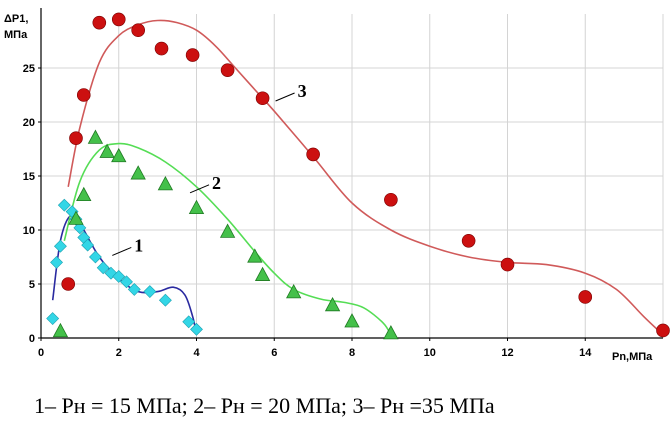 Image resolution: width=670 pixels, height=428 pixels. What do you see at coordinates (302, 91) in the screenshot?
I see `series-3-label: 3` at bounding box center [302, 91].